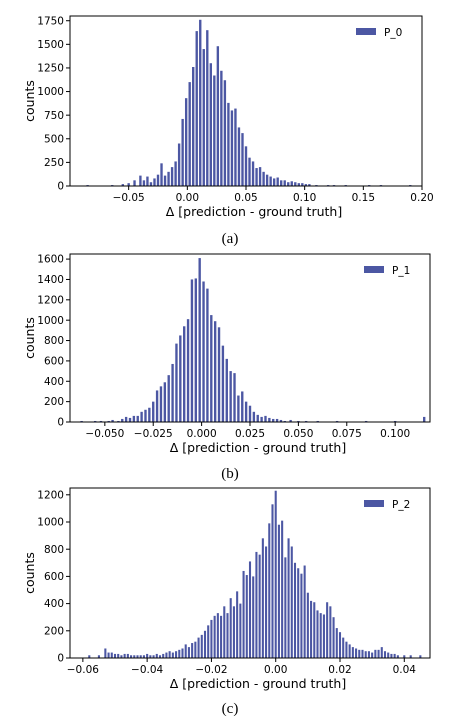 Image resolution: width=462 pixels, height=727 pixels. What do you see at coordinates (153, 434) in the screenshot?
I see `x-tick-label: −0.025` at bounding box center [153, 434].